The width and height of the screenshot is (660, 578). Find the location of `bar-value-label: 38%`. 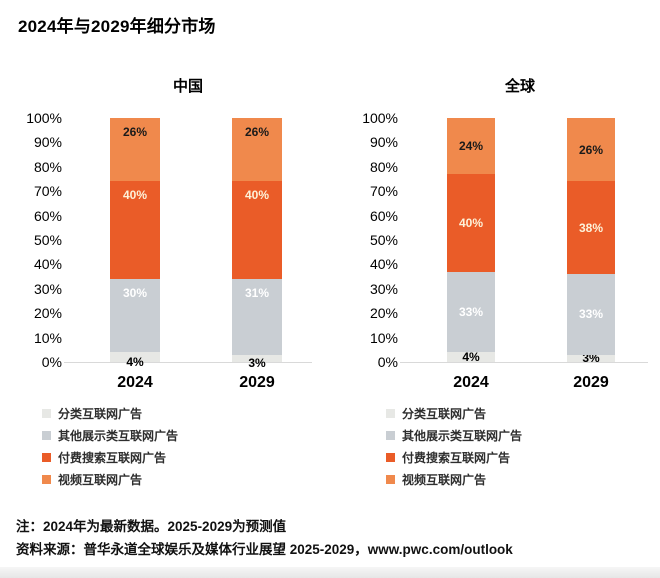

bar-value-label: 38% is located at coordinates (591, 227).